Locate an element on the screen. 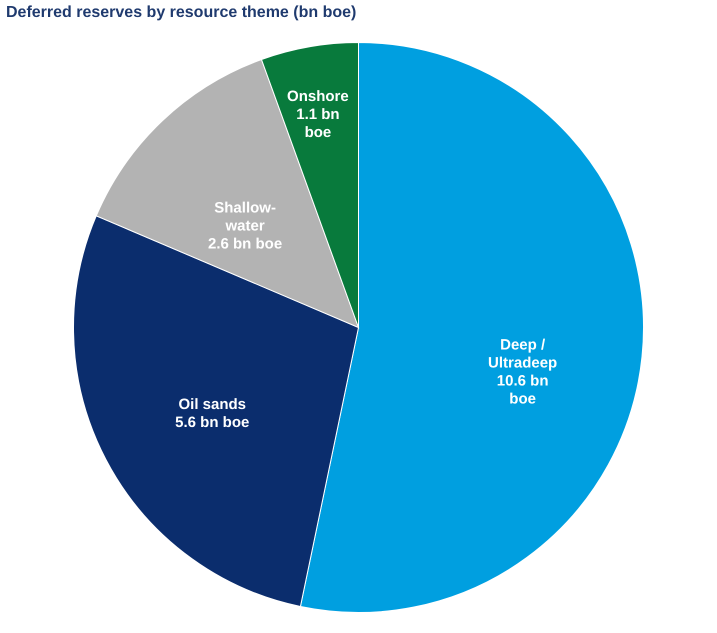  data-label: 5.6 bn boe is located at coordinates (212, 422).